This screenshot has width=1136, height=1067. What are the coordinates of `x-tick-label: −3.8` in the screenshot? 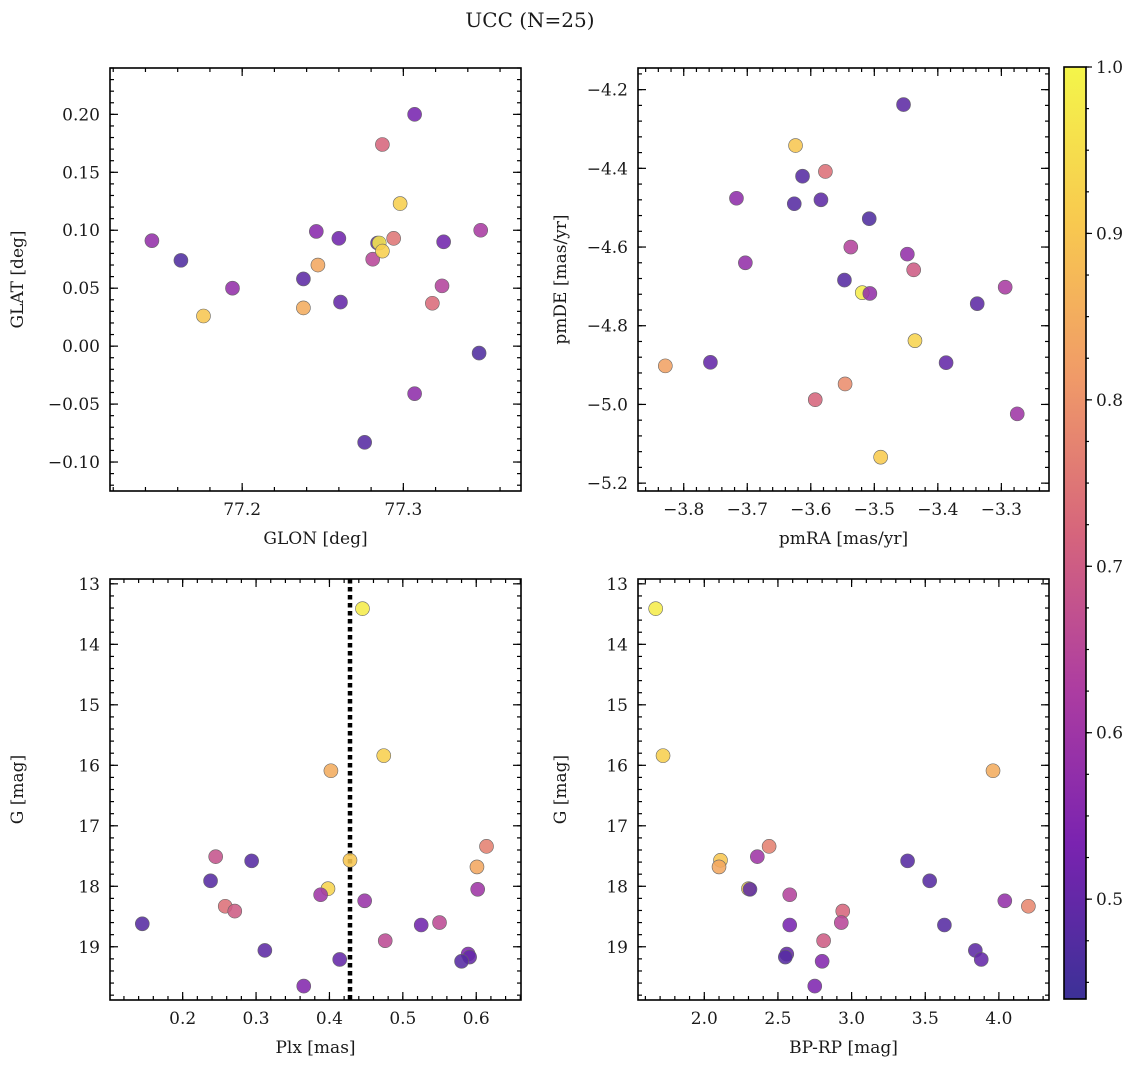 It's located at (683, 510).